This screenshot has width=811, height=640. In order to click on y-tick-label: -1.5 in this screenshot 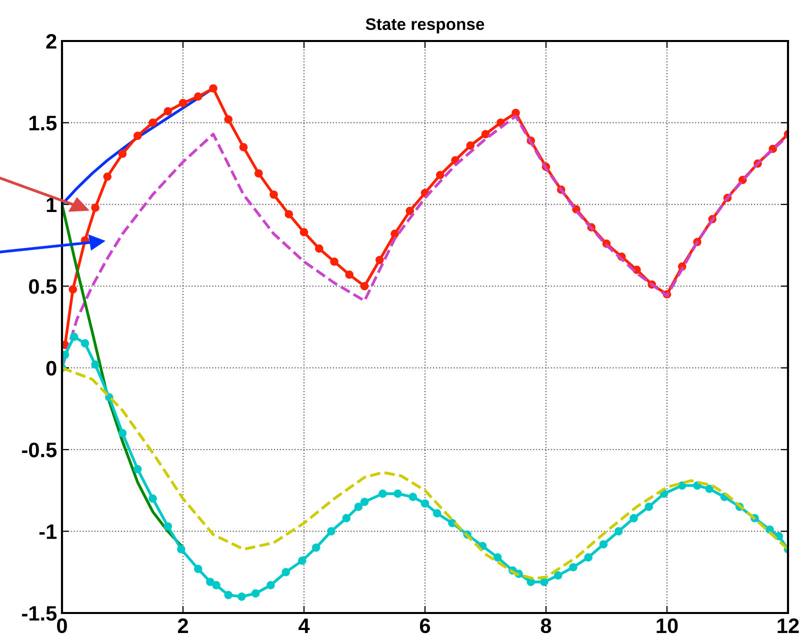, I will do `click(39, 613)`.